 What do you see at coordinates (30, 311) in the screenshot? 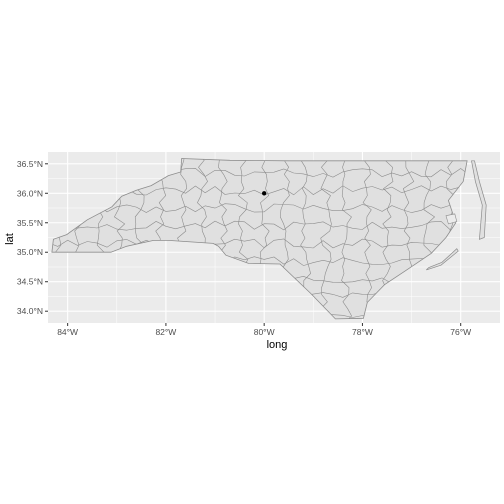
I see `y-tick-label: 34.0°N` at bounding box center [30, 311].